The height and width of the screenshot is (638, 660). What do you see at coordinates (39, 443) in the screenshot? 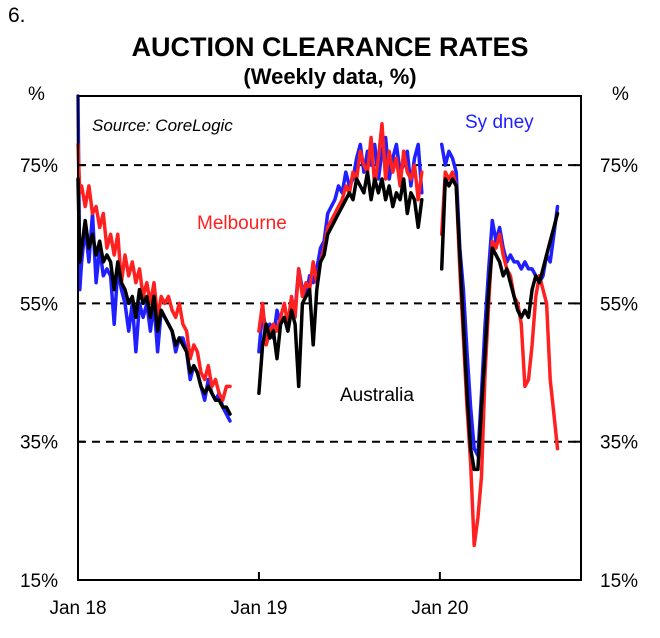
I see `y-tick-label-left-35: 35%` at bounding box center [39, 443].